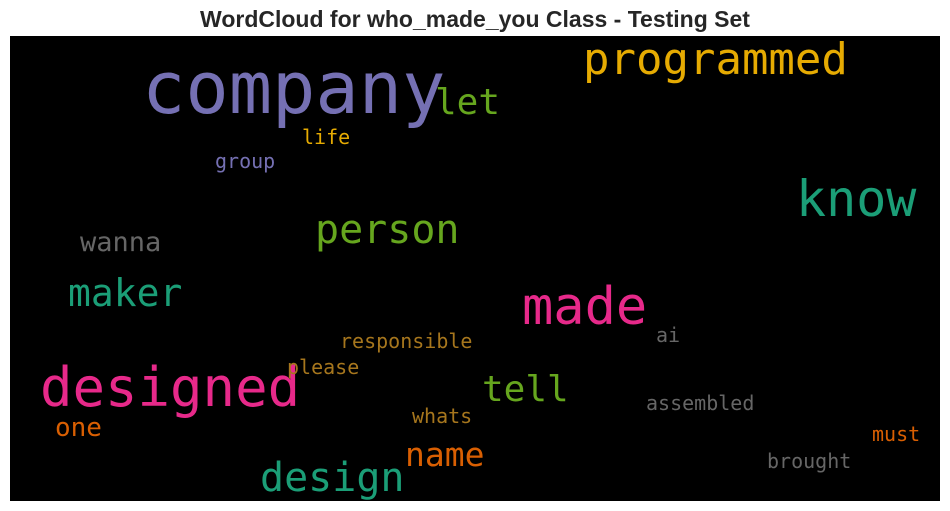  What do you see at coordinates (700, 403) in the screenshot?
I see `word-assembled: assembled` at bounding box center [700, 403].